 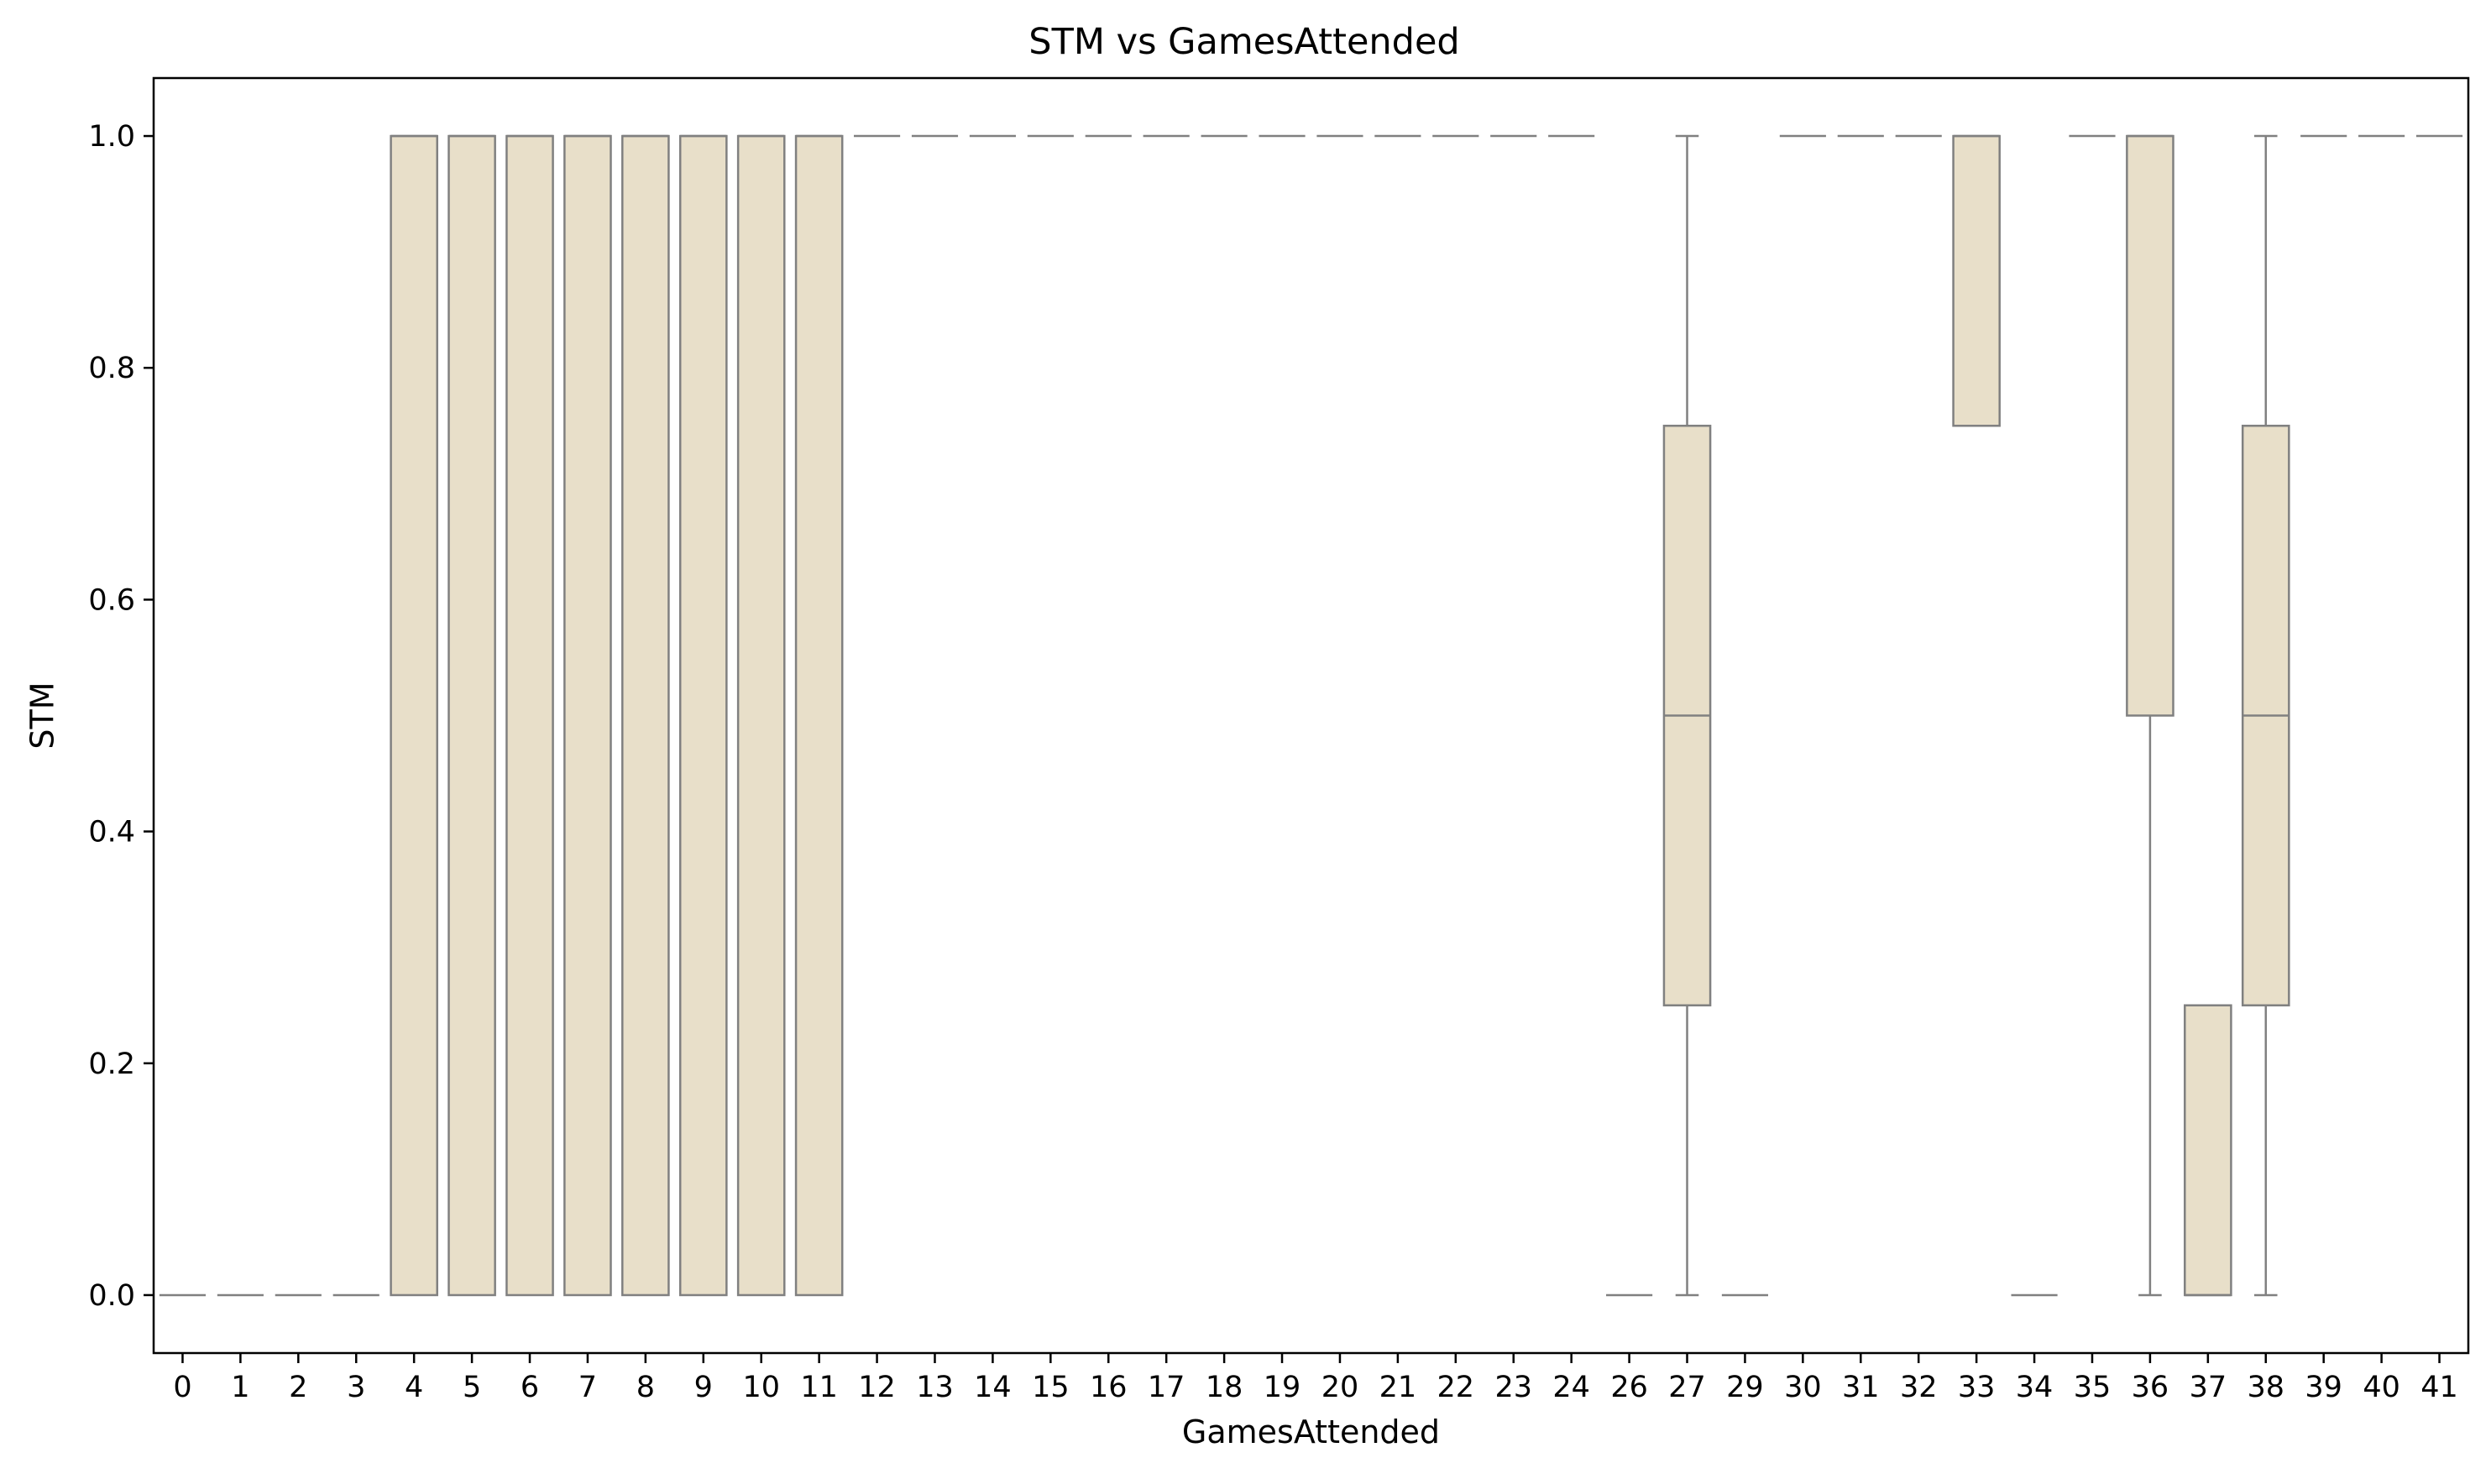 I want to click on y-tick-label: 0.8, so click(x=111, y=368).